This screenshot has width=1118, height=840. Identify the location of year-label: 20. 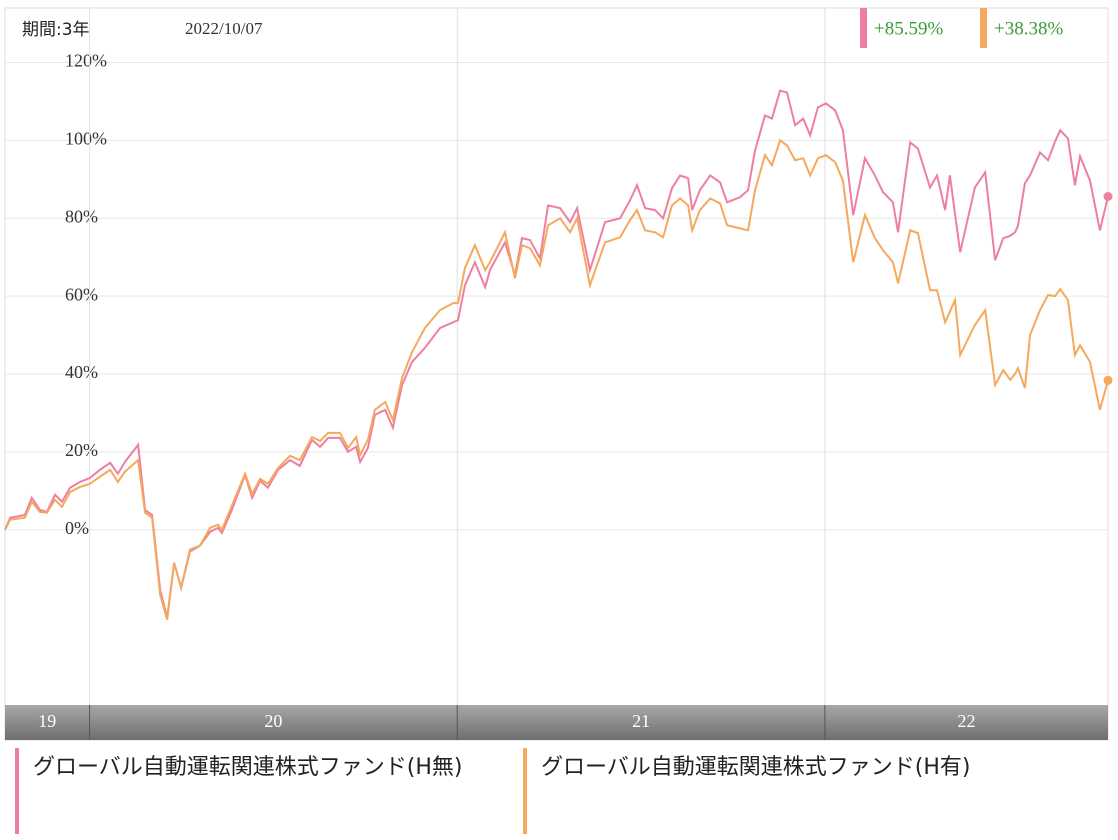
(273, 721).